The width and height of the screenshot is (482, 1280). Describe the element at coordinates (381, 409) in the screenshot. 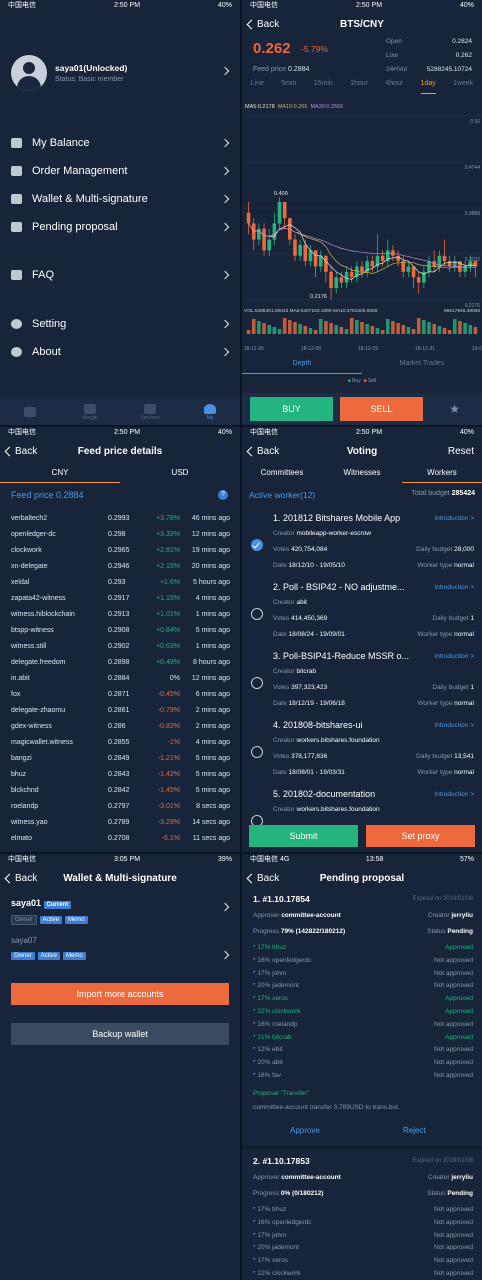

I see `sell-button: SELL` at that location.